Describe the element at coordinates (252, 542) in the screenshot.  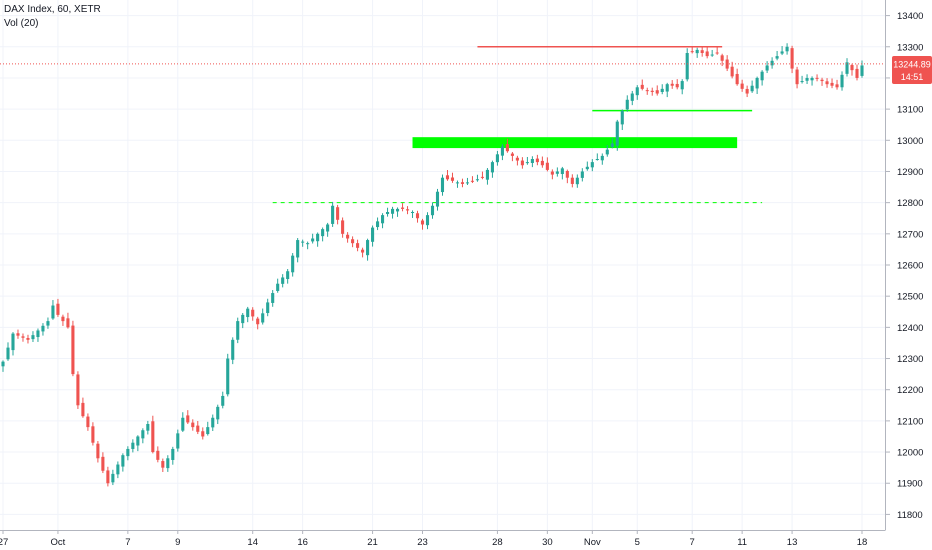
I see `time-tick-label: 14` at that location.